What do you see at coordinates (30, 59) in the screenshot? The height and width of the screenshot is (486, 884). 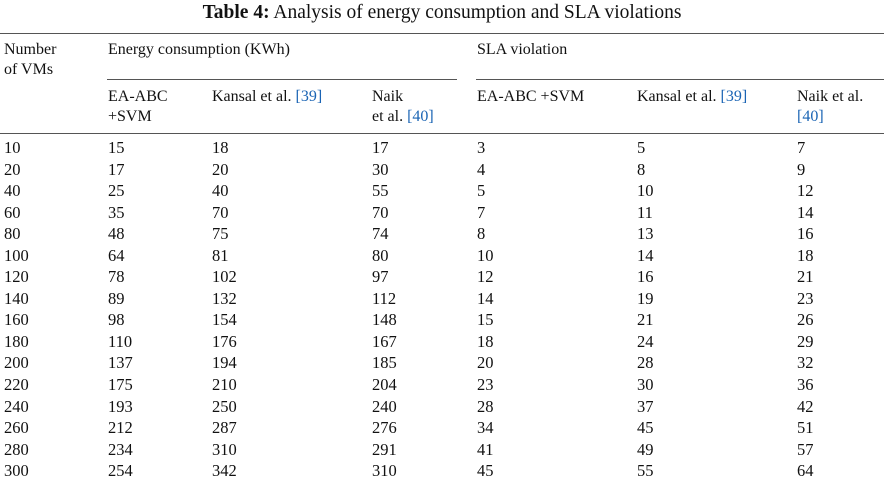 I see `header-number-of-vms: Number of VMs` at bounding box center [30, 59].